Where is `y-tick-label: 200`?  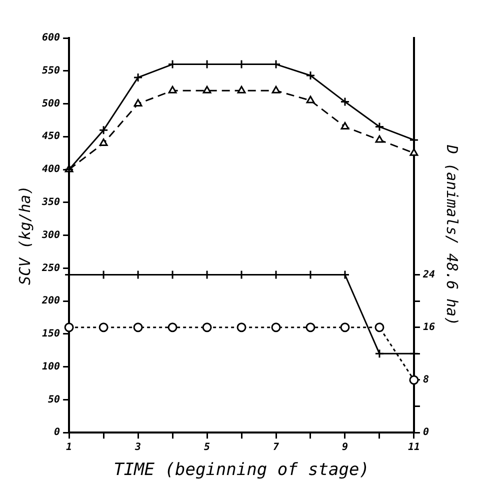
y-tick-label: 200 is located at coordinates (50, 301).